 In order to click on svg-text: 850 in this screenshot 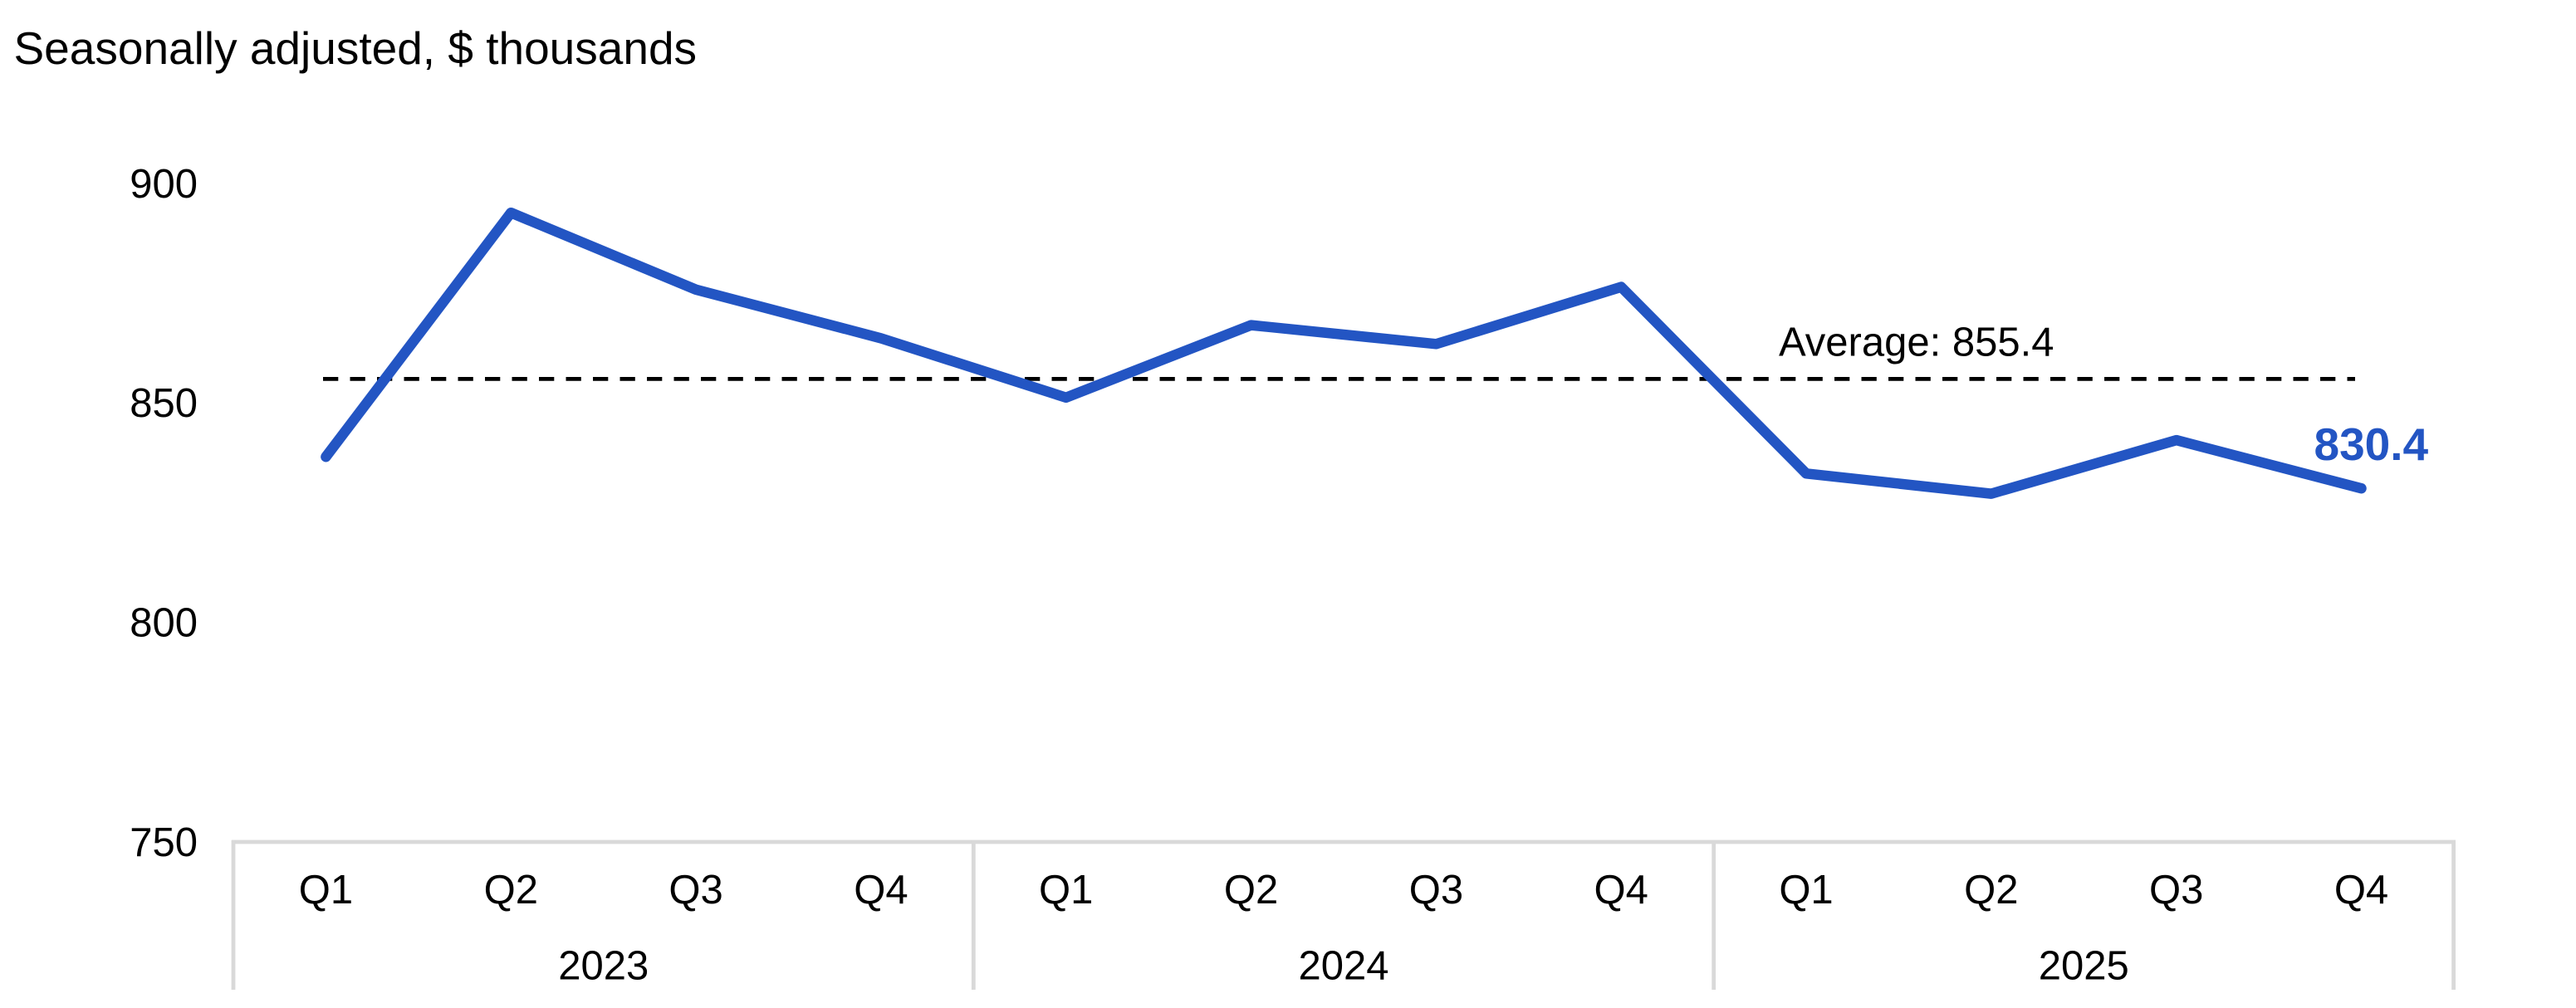, I will do `click(164, 403)`.